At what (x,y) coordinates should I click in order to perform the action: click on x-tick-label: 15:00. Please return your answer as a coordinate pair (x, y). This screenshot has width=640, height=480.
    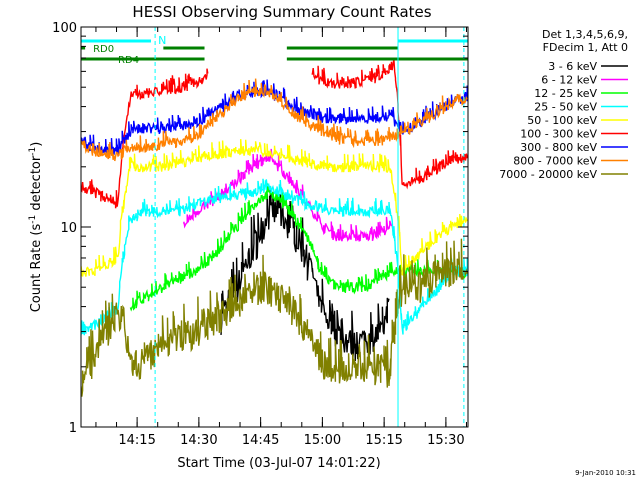
    Looking at the image, I should click on (322, 440).